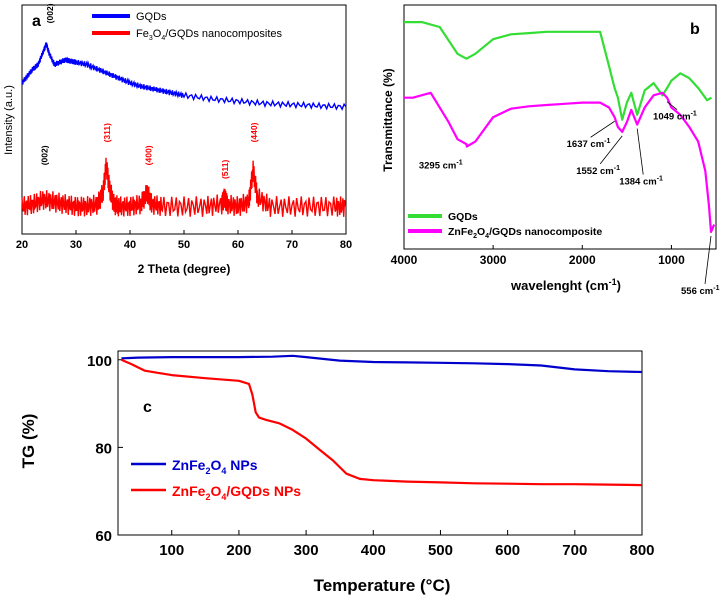 The height and width of the screenshot is (603, 721). I want to click on annotation-556-cm-5: 556 cm-1, so click(700, 291).